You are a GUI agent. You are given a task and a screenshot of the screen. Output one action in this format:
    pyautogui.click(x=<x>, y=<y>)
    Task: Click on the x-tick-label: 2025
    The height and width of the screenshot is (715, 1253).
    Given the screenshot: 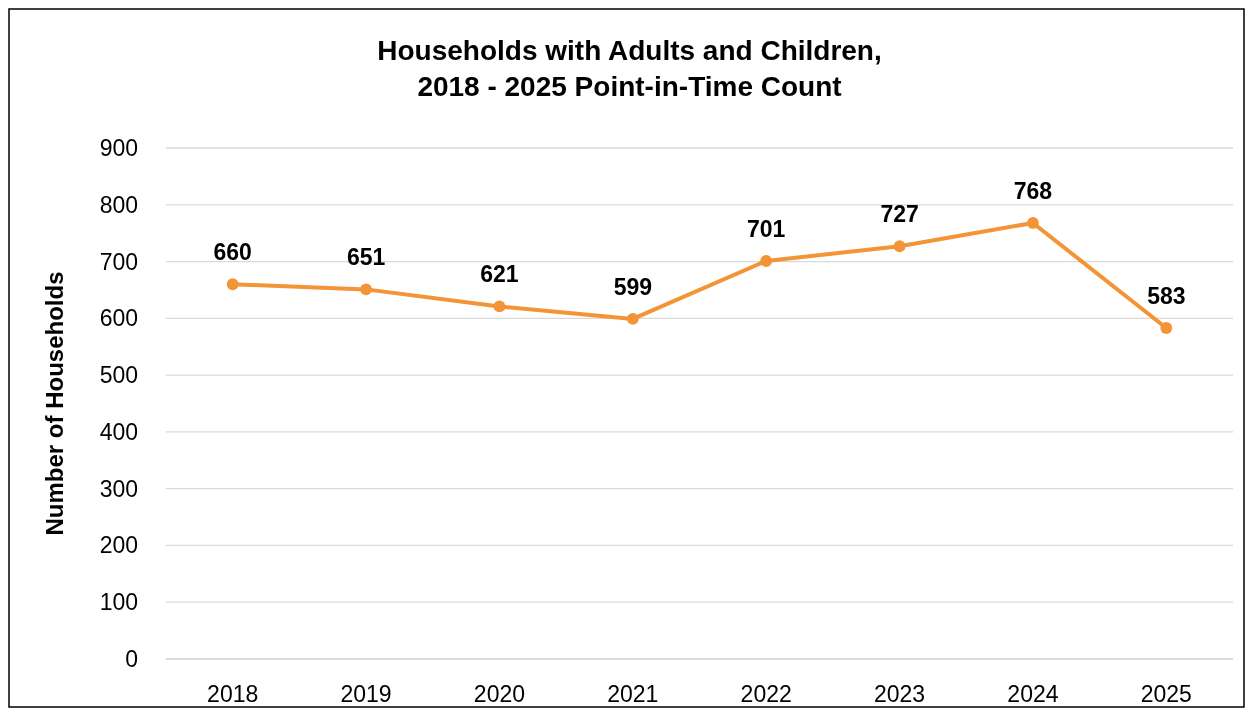 What is the action you would take?
    pyautogui.click(x=1166, y=694)
    